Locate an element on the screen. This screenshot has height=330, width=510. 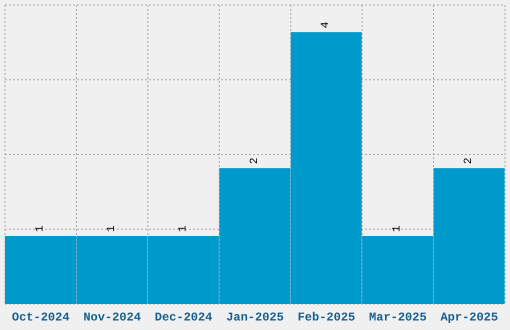
x-tick-label: Oct-2024 is located at coordinates (41, 317).